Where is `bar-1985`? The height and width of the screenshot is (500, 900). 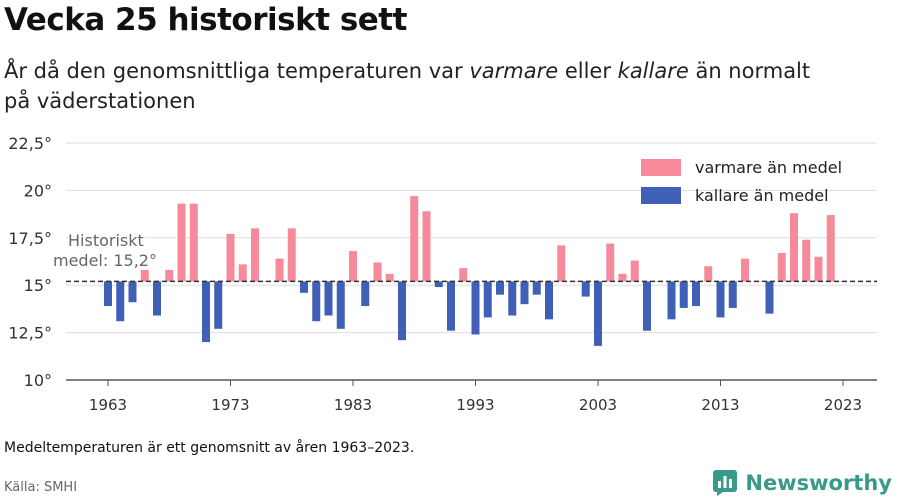
bar-1985 is located at coordinates (377, 272).